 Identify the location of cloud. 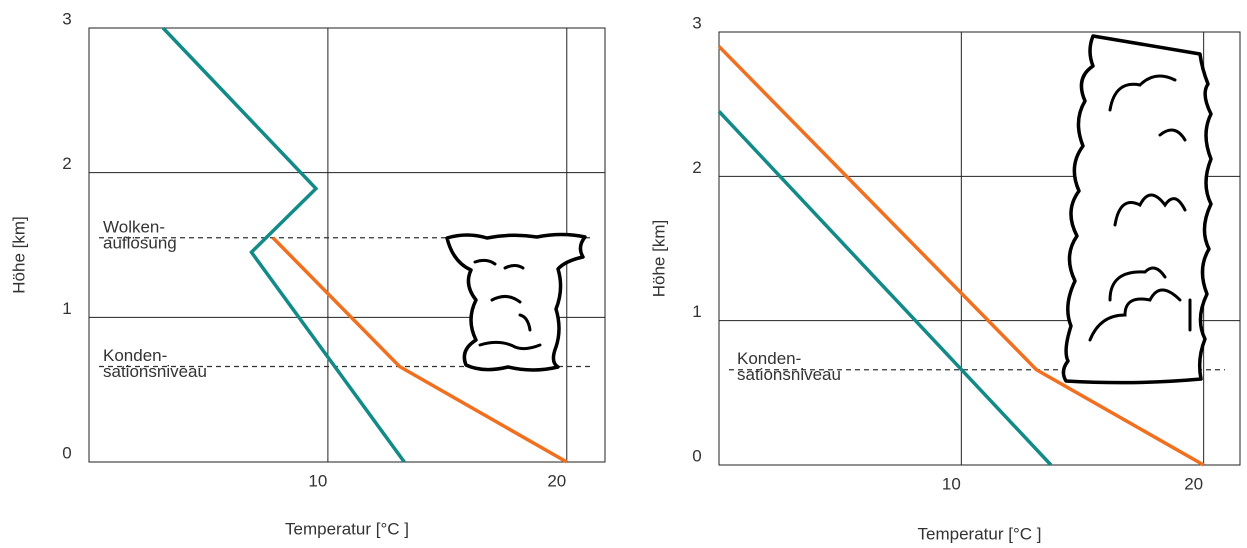
(516, 302).